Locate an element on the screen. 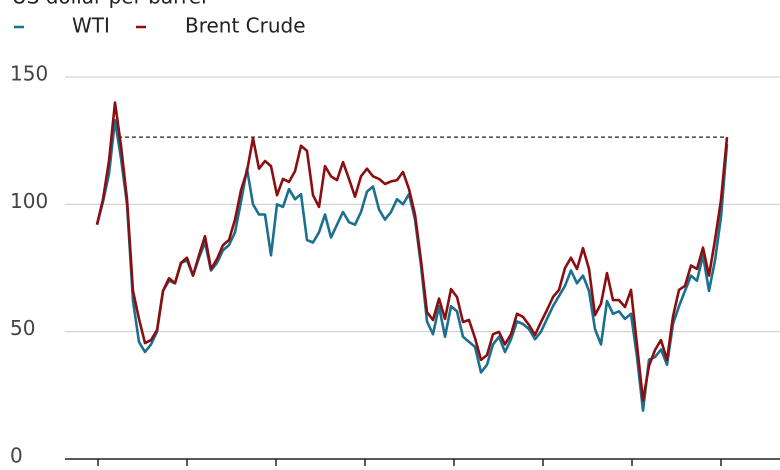 The height and width of the screenshot is (470, 780). legend-label: WTI is located at coordinates (91, 26).